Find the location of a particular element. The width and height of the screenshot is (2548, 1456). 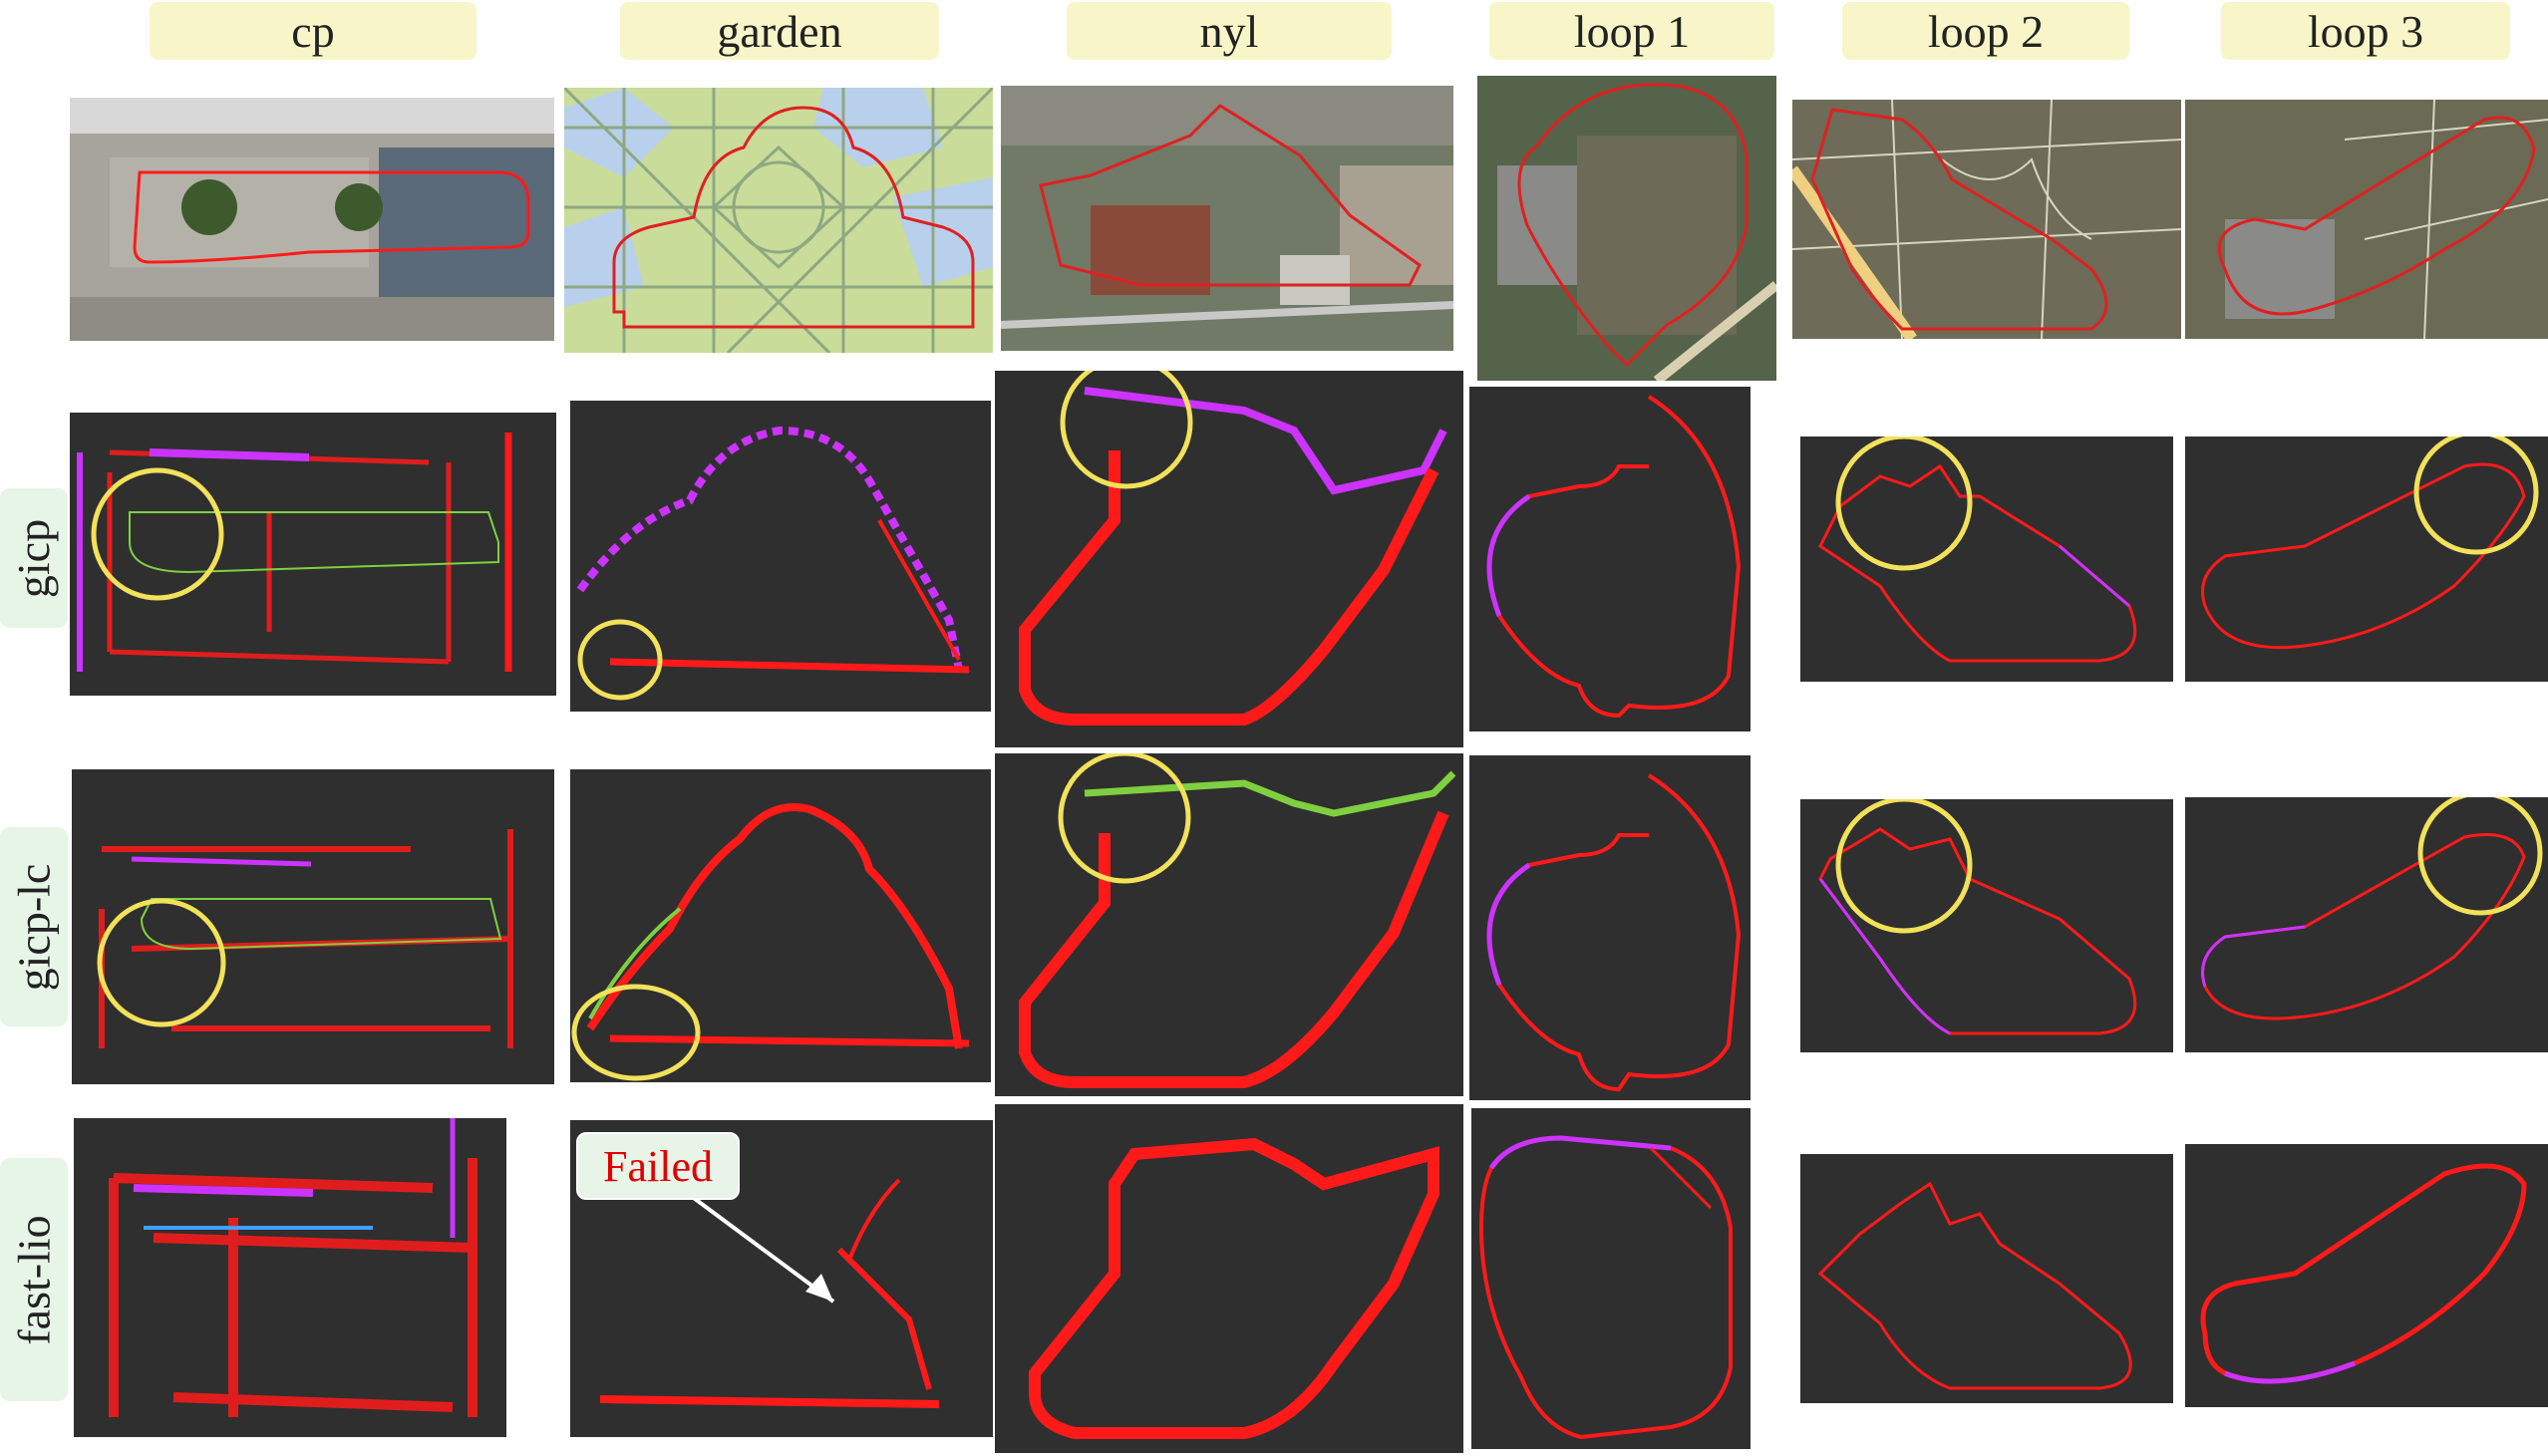

map-panel-fast-lio-loop1 is located at coordinates (1611, 1278).